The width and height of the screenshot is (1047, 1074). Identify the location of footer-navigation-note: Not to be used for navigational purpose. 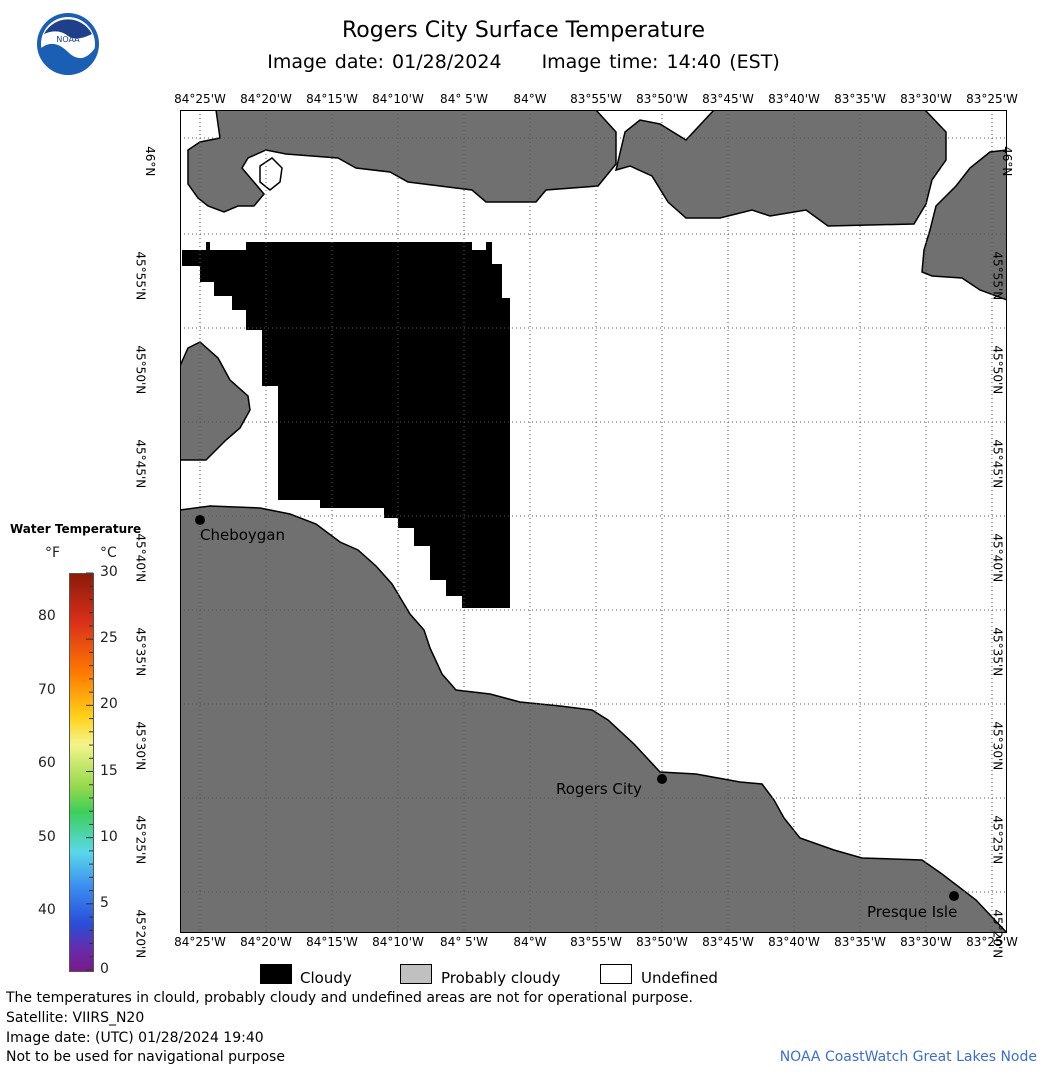
(145, 1057).